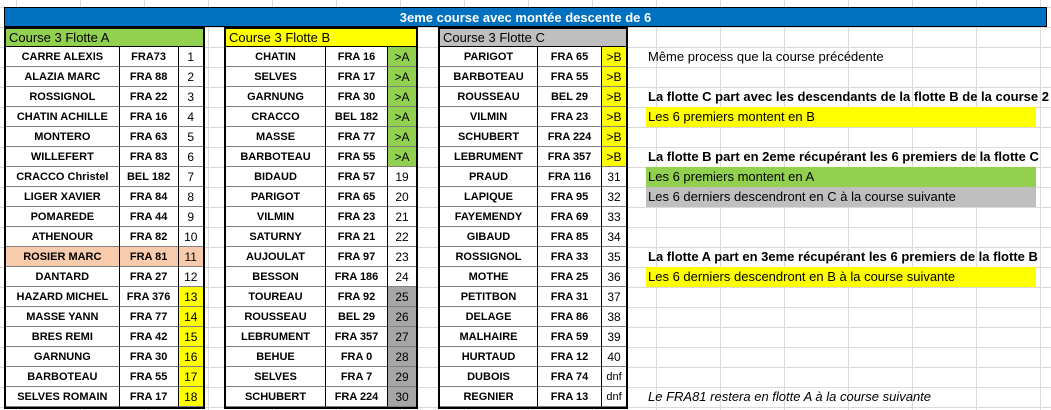  Describe the element at coordinates (63, 237) in the screenshot. I see `sailor-name: ATHENOUR` at that location.